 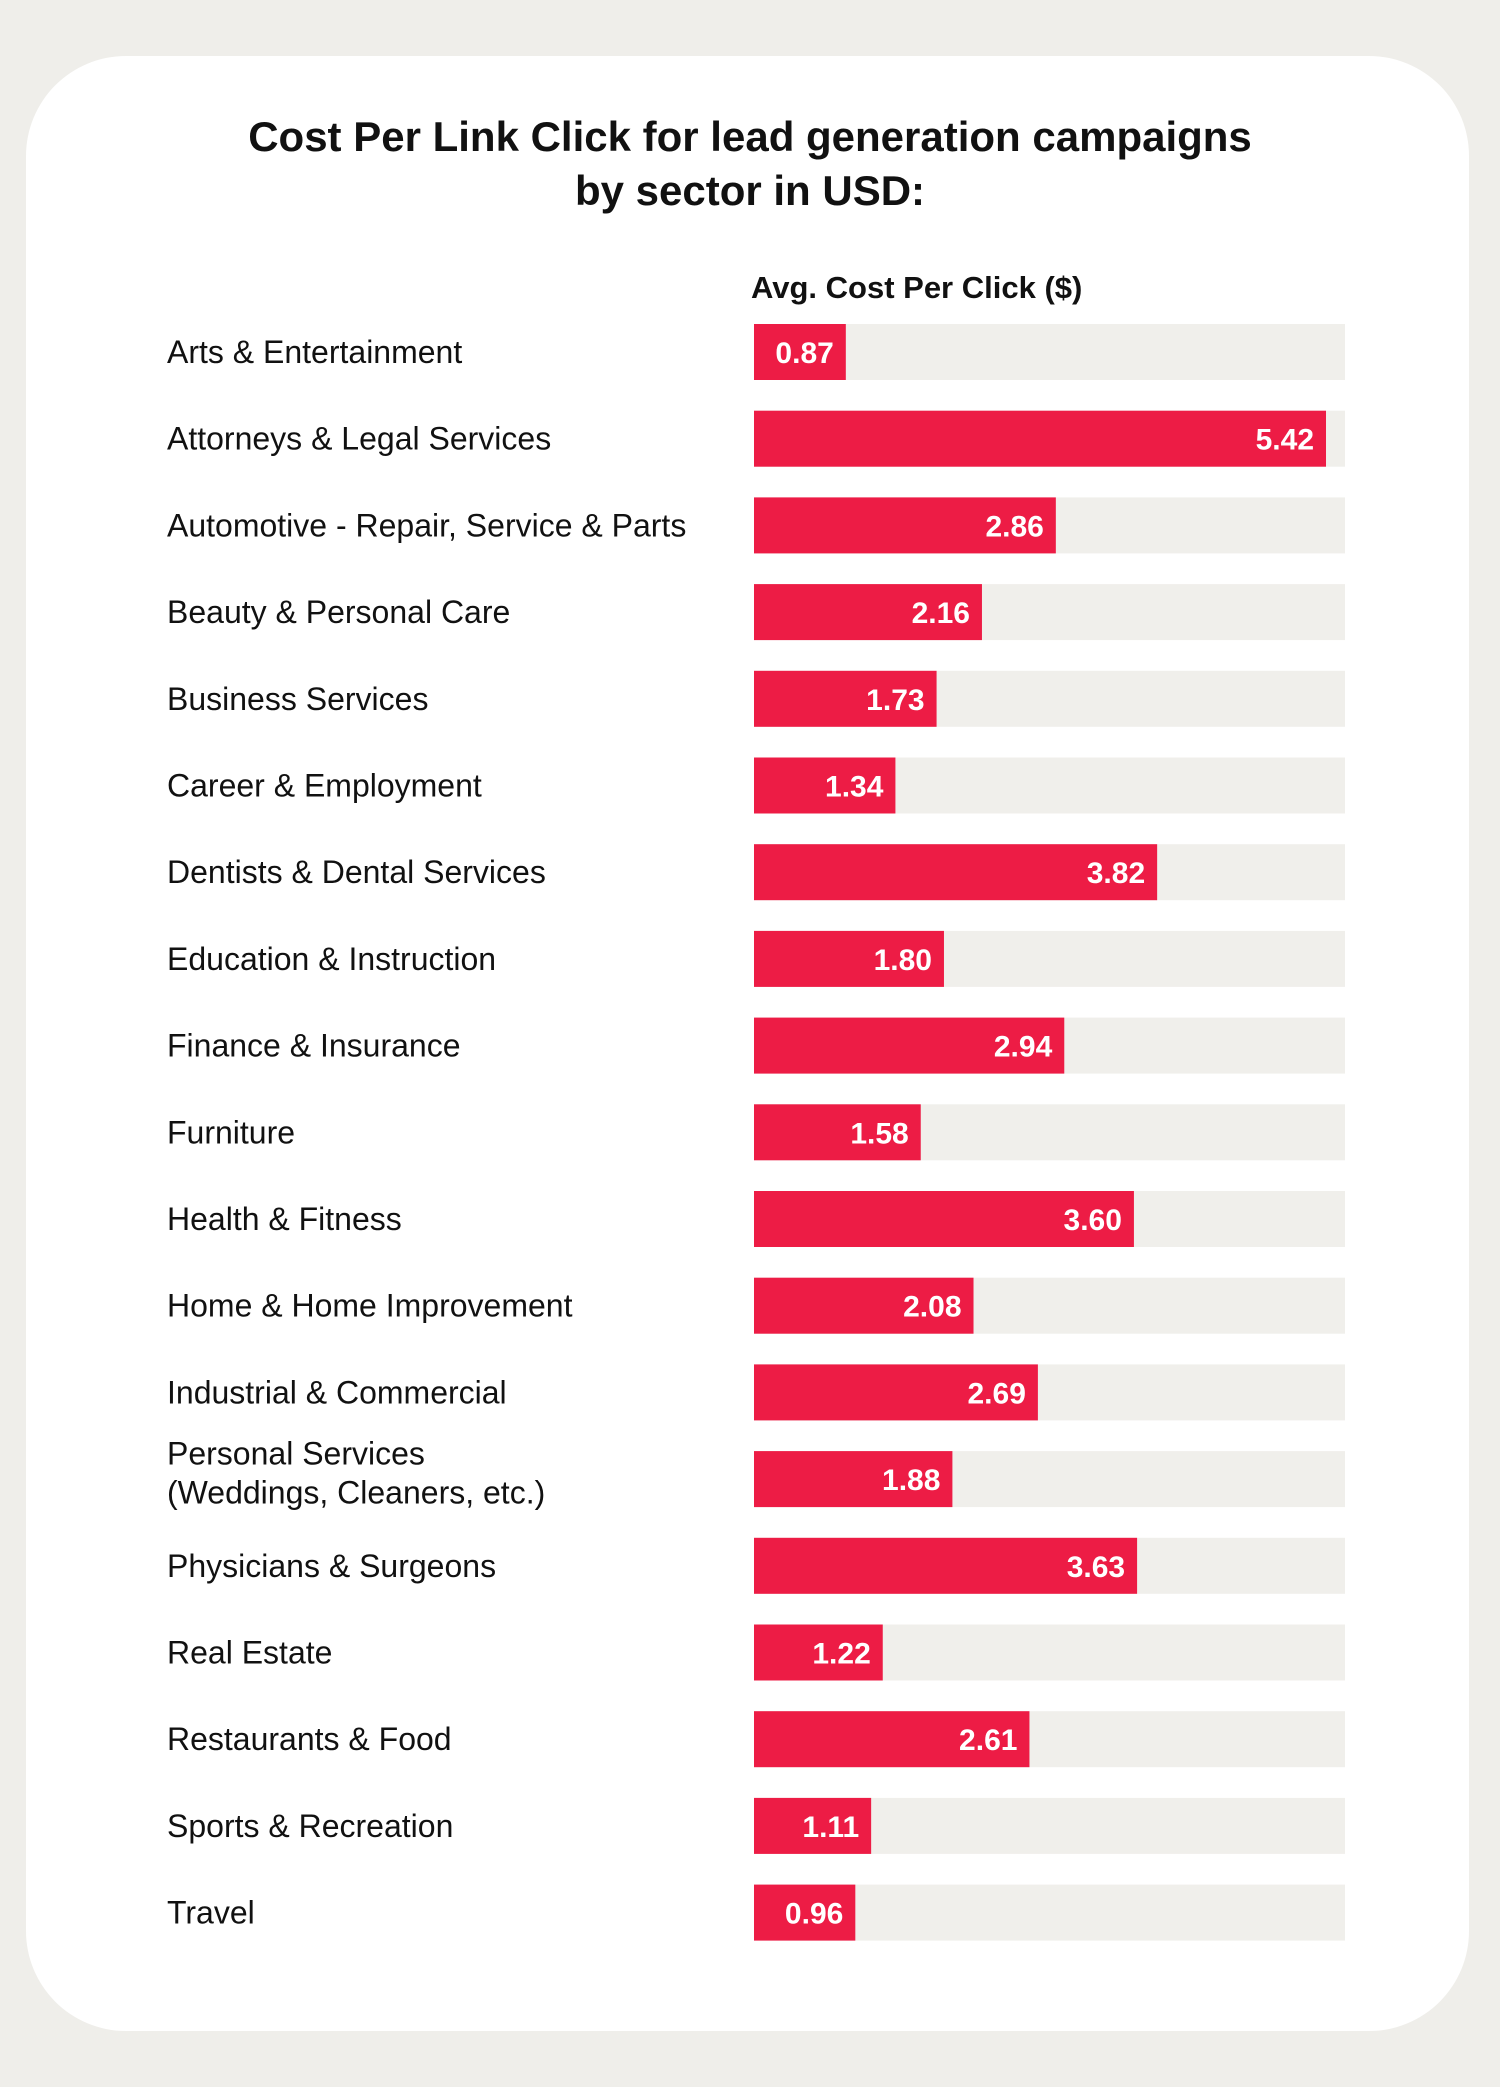 What do you see at coordinates (997, 1393) in the screenshot?
I see `value-label: 2.69` at bounding box center [997, 1393].